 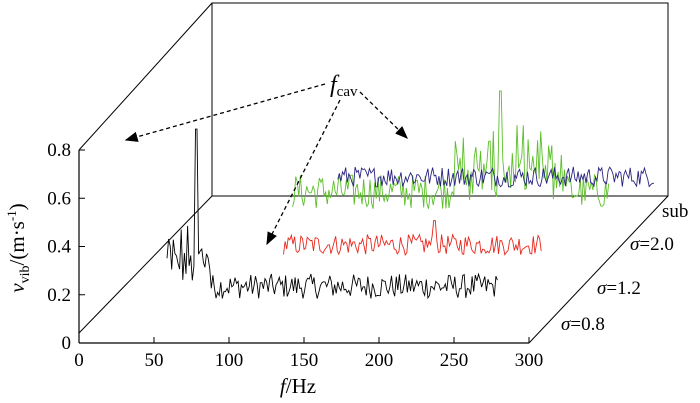 What do you see at coordinates (59, 295) in the screenshot?
I see `y-tick-label: 0.2` at bounding box center [59, 295].